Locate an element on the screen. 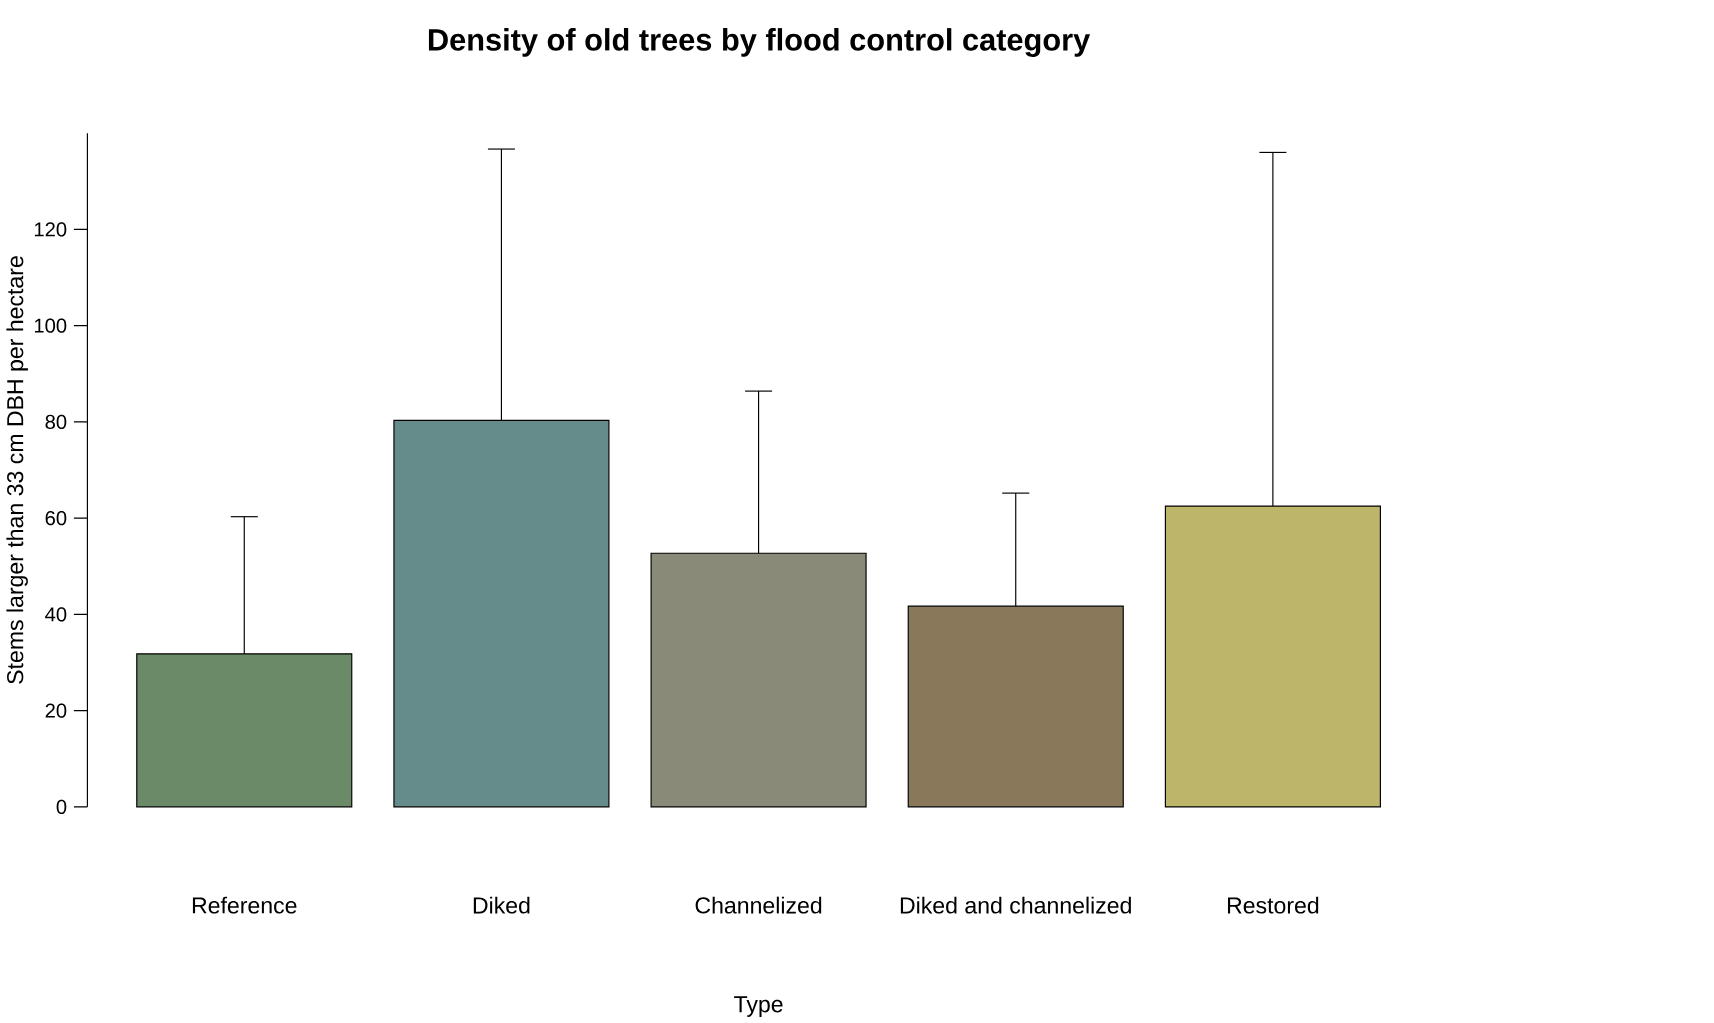 The width and height of the screenshot is (1714, 1023). y-tick-label: 120 is located at coordinates (50, 229).